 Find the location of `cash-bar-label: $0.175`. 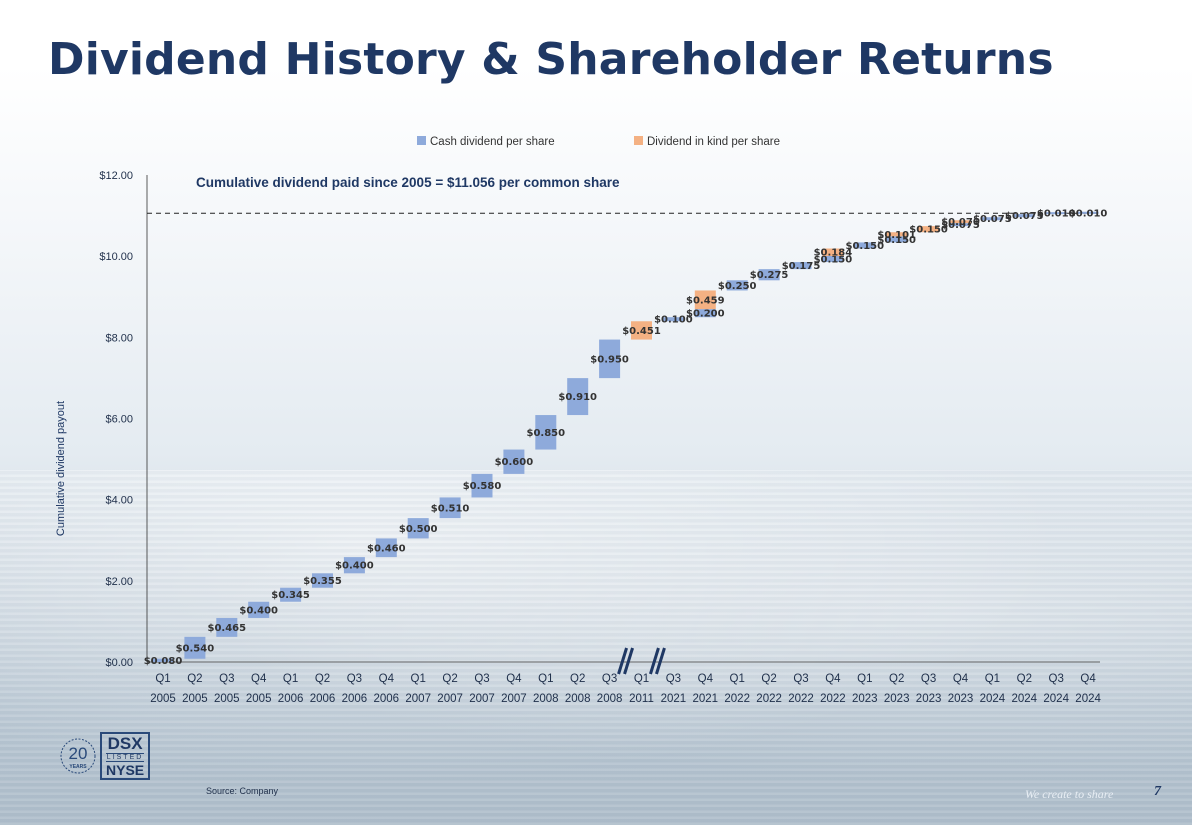

cash-bar-label: $0.175 is located at coordinates (801, 266).